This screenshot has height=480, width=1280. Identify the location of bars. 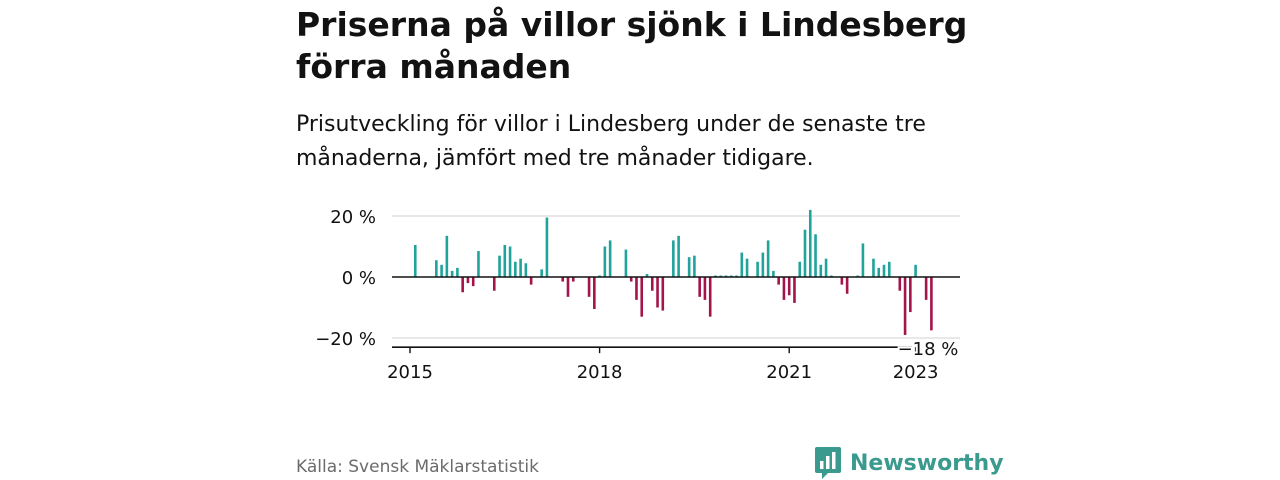
(673, 272).